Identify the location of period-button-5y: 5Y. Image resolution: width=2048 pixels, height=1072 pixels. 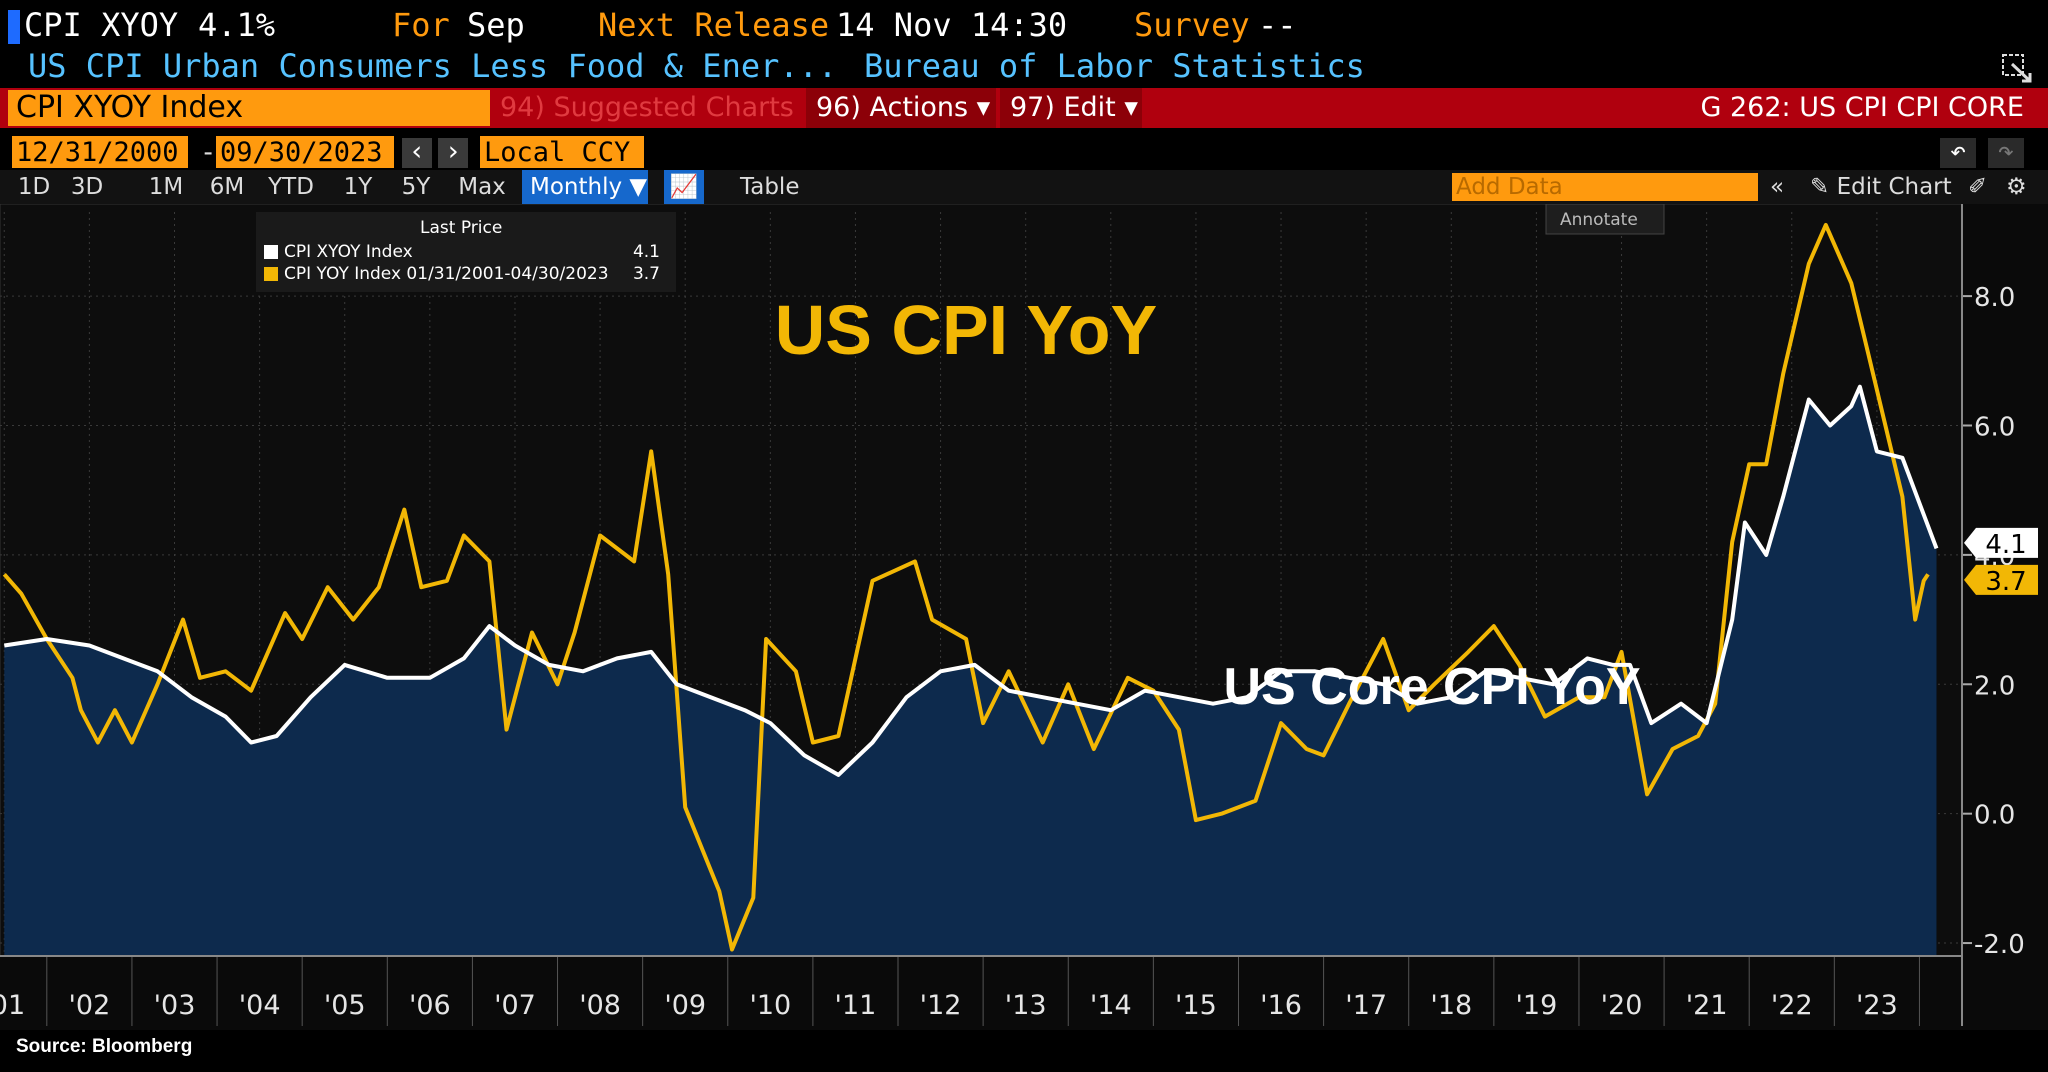
(416, 187).